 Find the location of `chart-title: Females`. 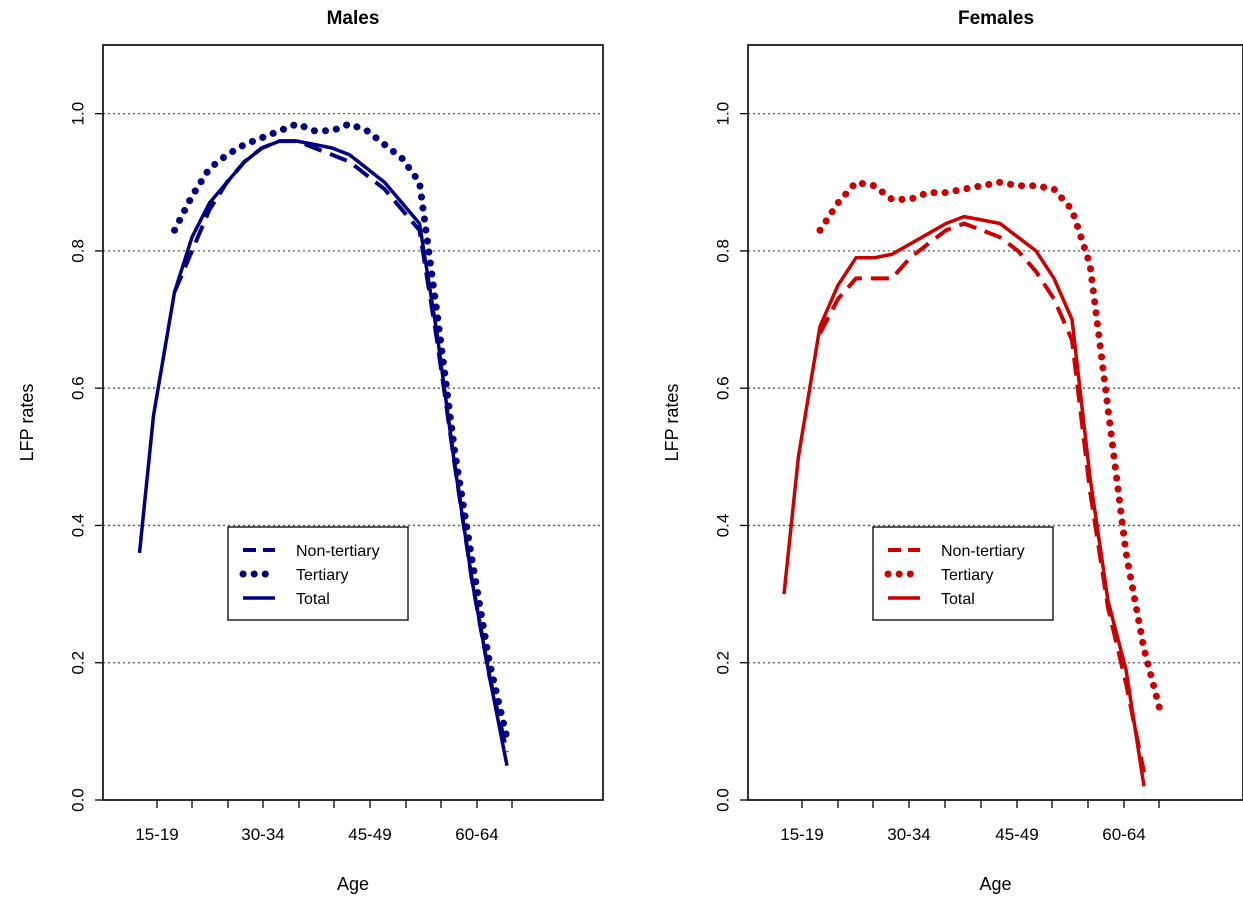

chart-title: Females is located at coordinates (996, 18).